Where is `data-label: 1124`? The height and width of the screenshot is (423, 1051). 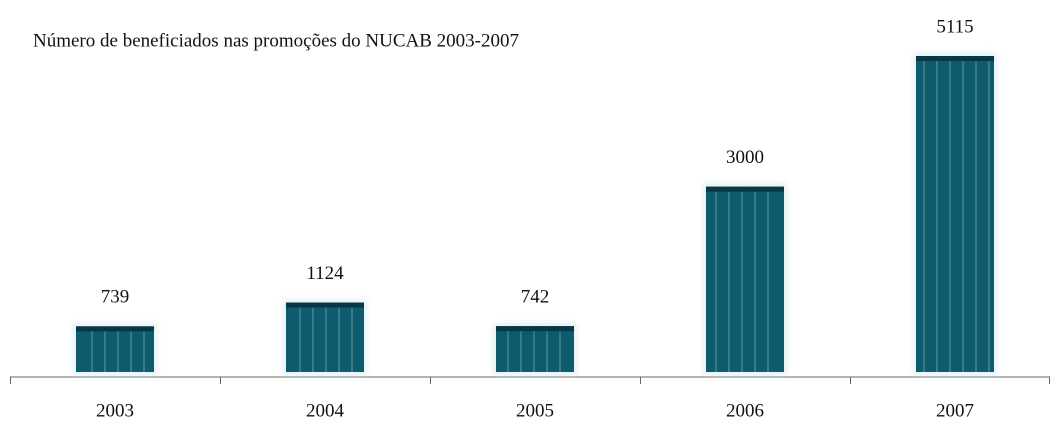
data-label: 1124 is located at coordinates (325, 273).